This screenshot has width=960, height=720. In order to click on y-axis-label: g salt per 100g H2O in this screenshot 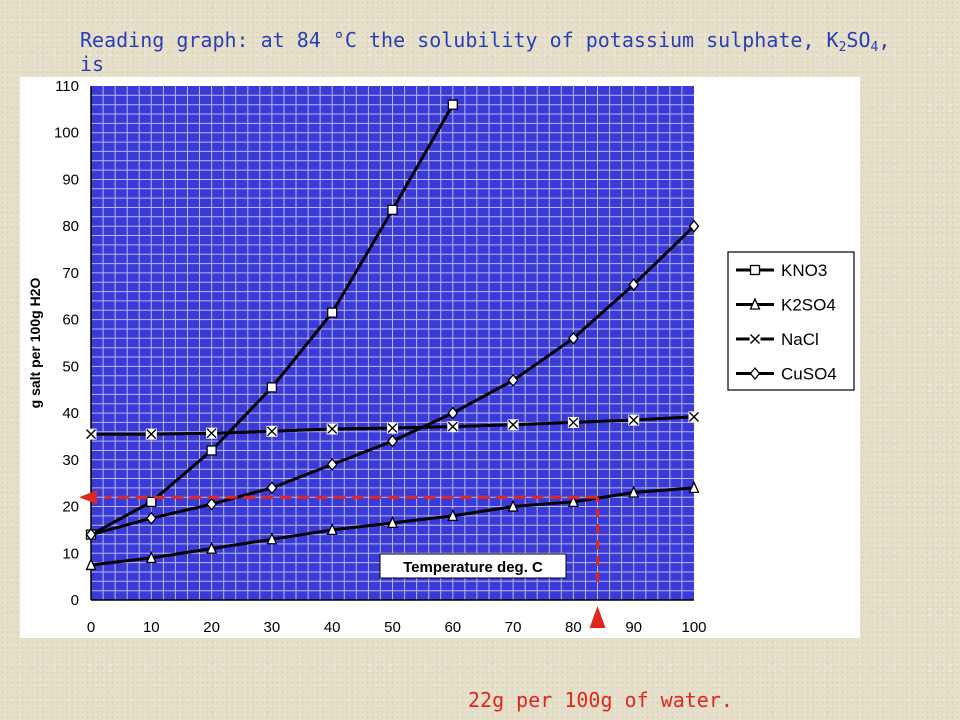, I will do `click(35, 343)`.